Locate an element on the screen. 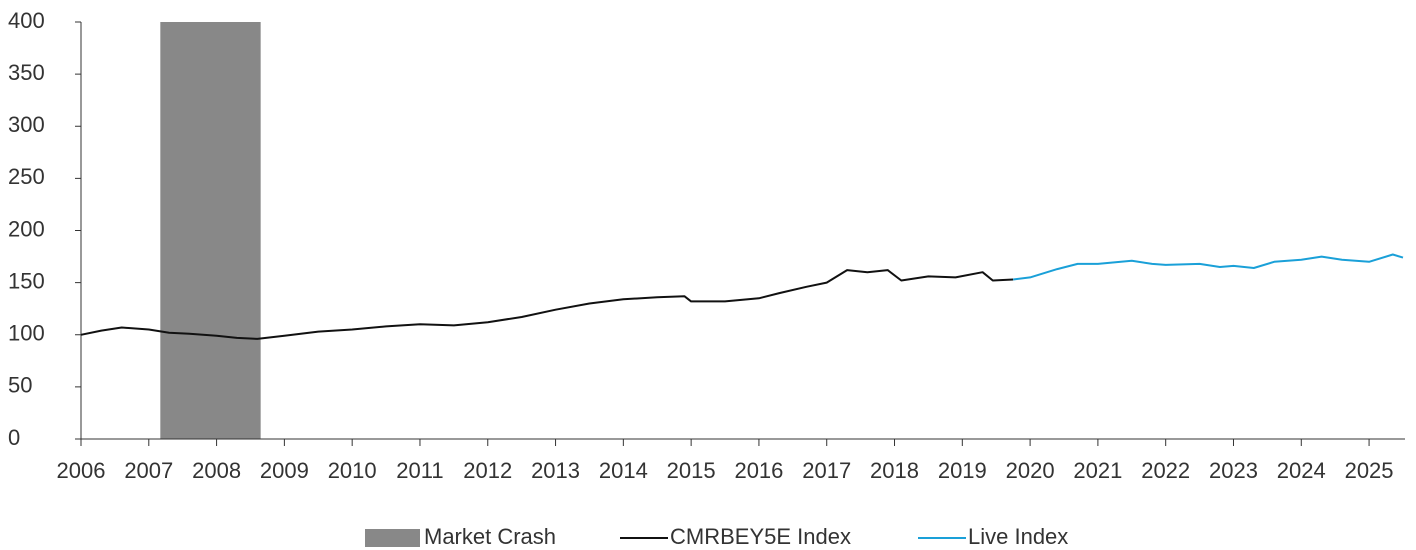  legend-label: CMRBEY5E Index is located at coordinates (760, 536).